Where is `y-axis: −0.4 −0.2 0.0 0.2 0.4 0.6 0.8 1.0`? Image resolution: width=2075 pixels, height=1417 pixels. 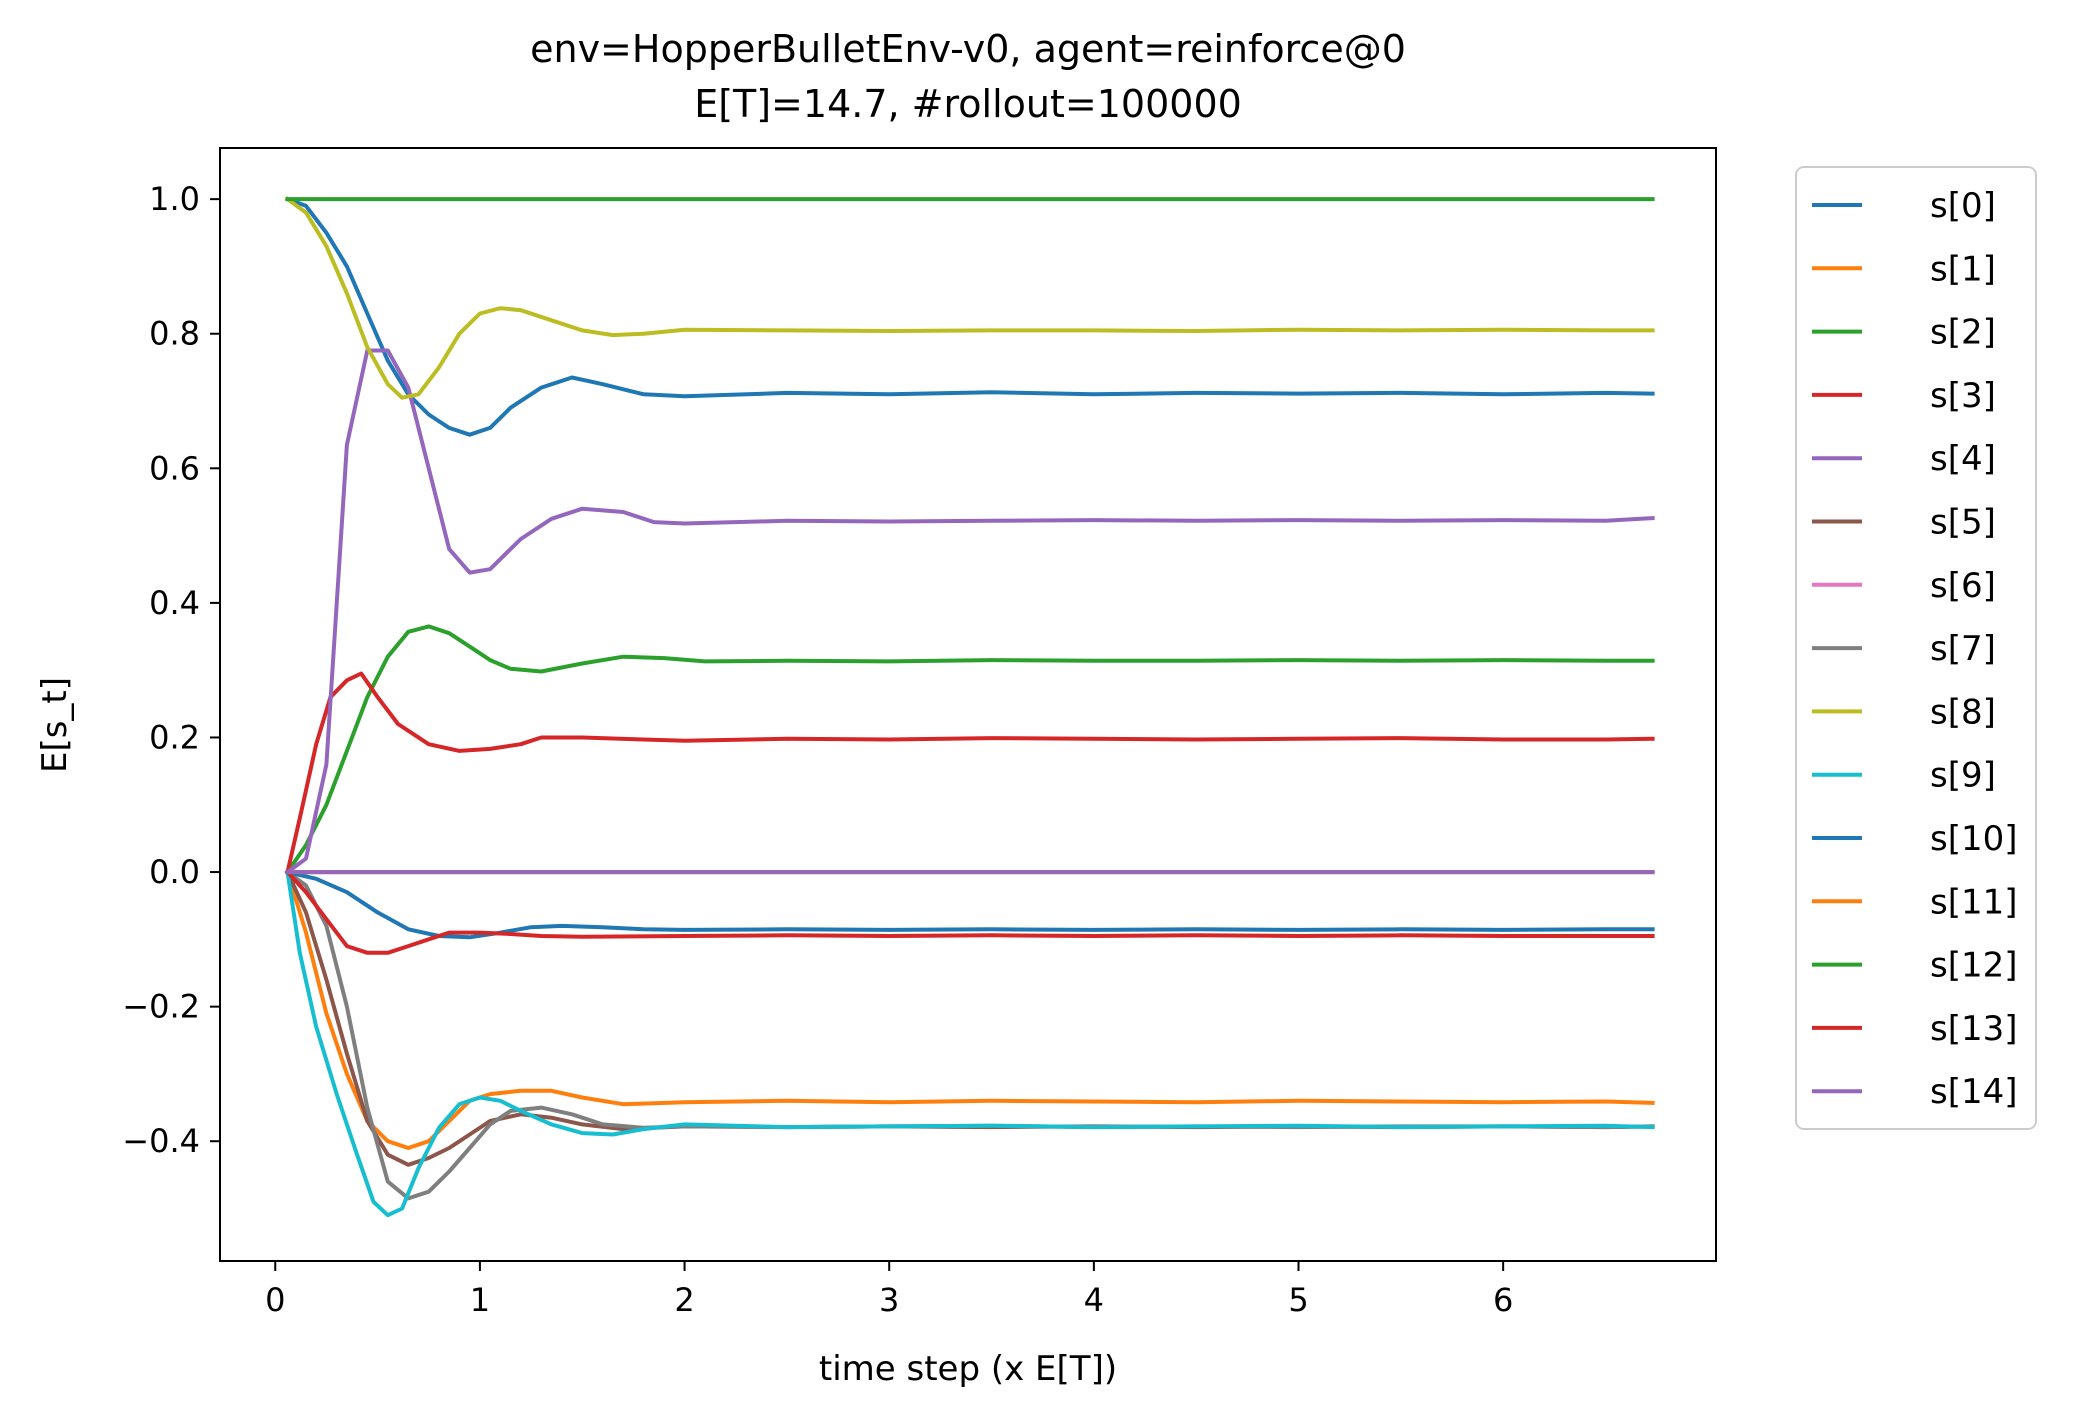 y-axis: −0.4 −0.2 0.0 0.2 0.4 0.6 0.8 1.0 is located at coordinates (171, 670).